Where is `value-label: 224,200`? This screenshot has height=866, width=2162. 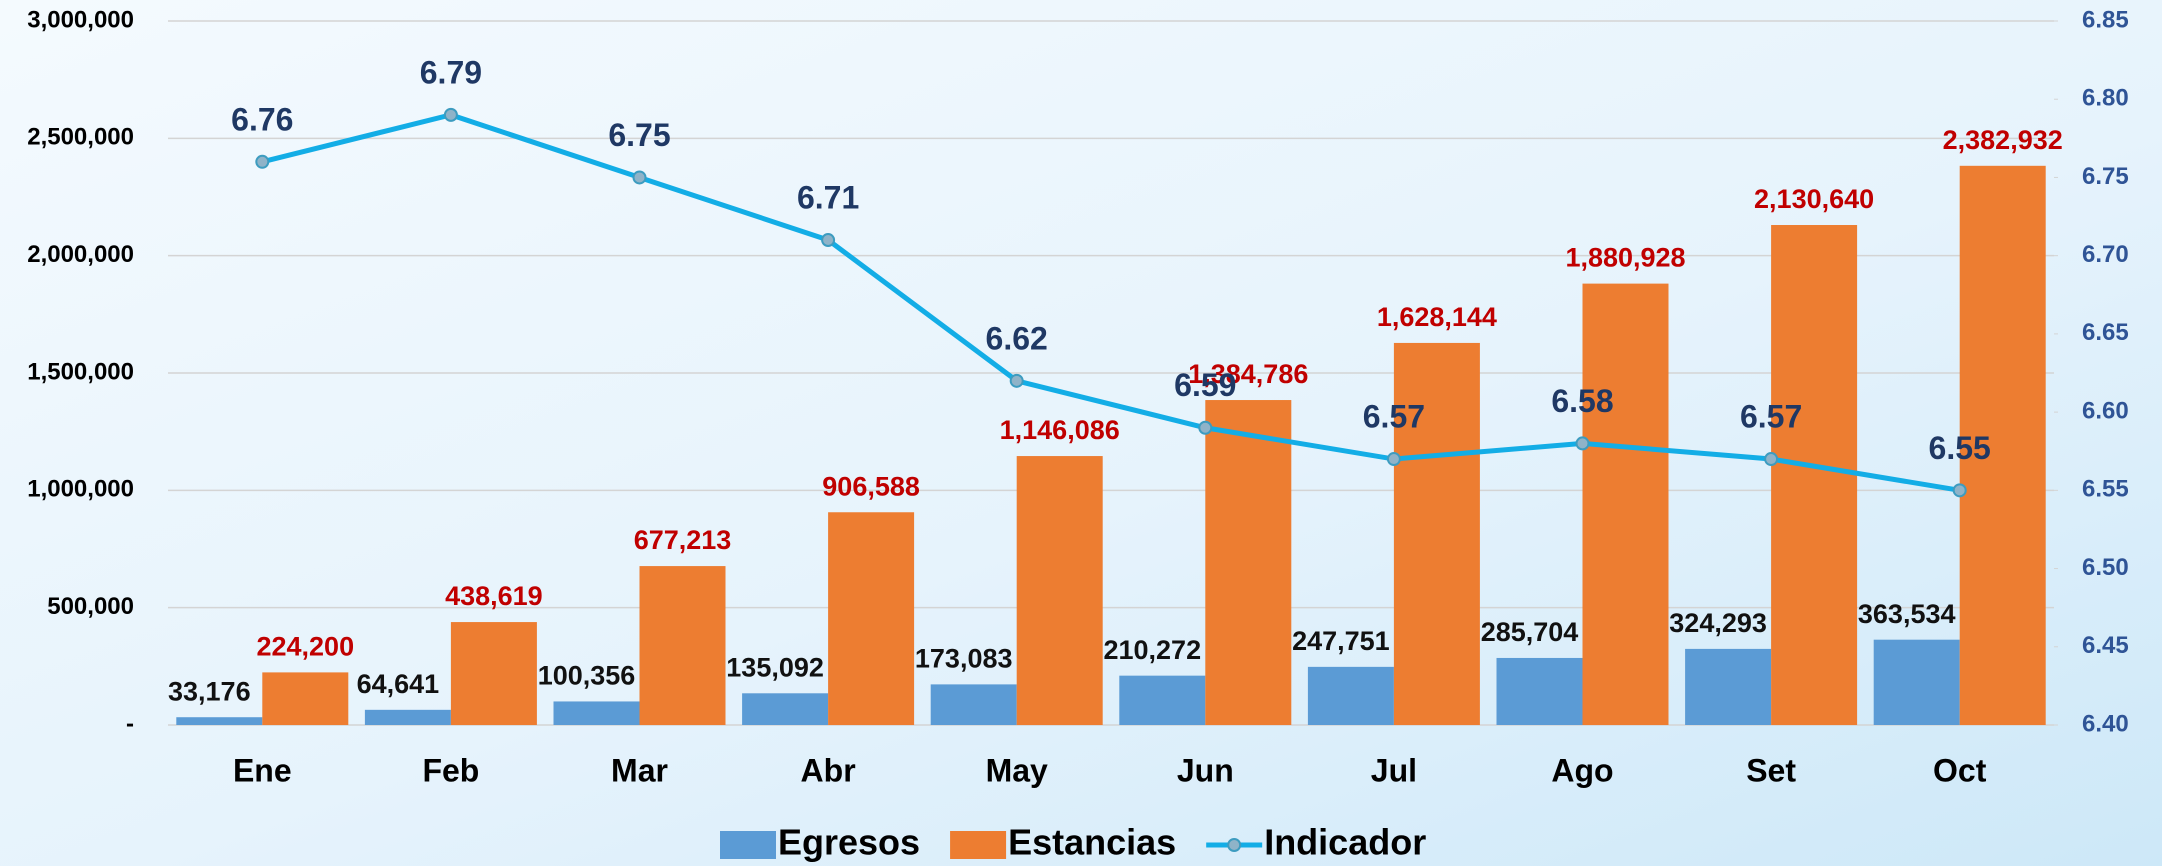
value-label: 224,200 is located at coordinates (305, 647).